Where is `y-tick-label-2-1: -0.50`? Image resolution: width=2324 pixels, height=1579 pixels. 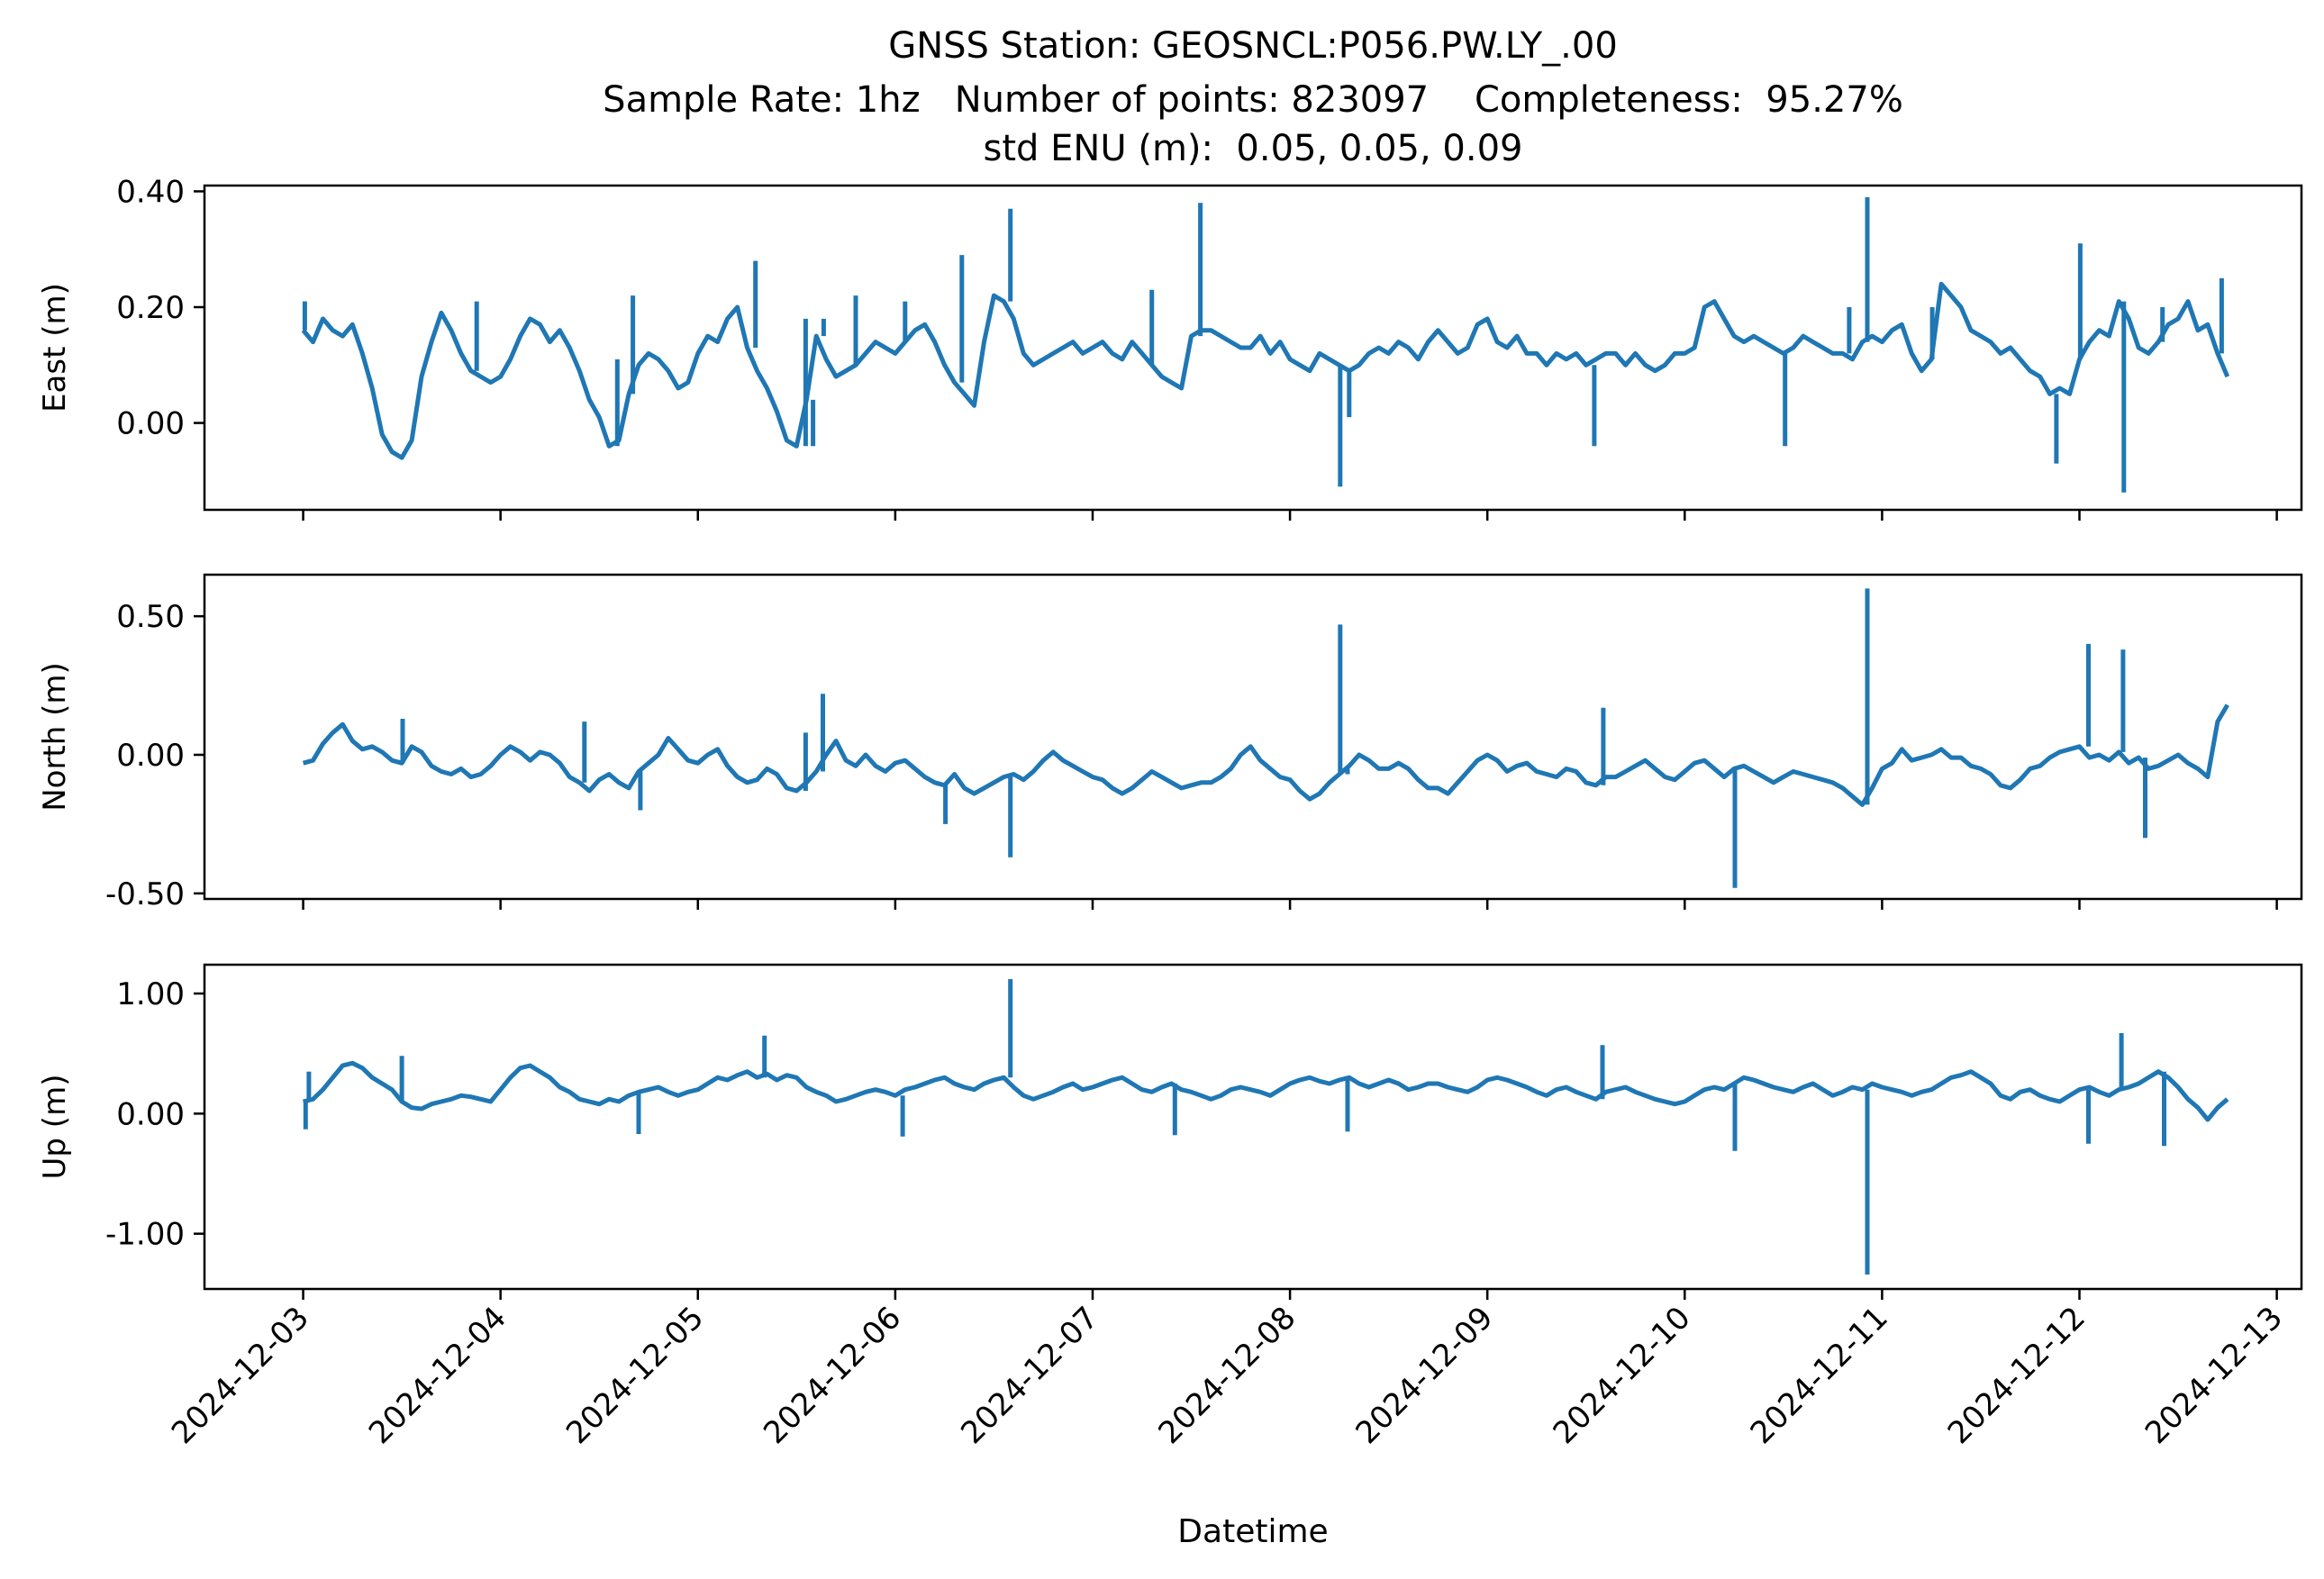 y-tick-label-2-1: -0.50 is located at coordinates (145, 894).